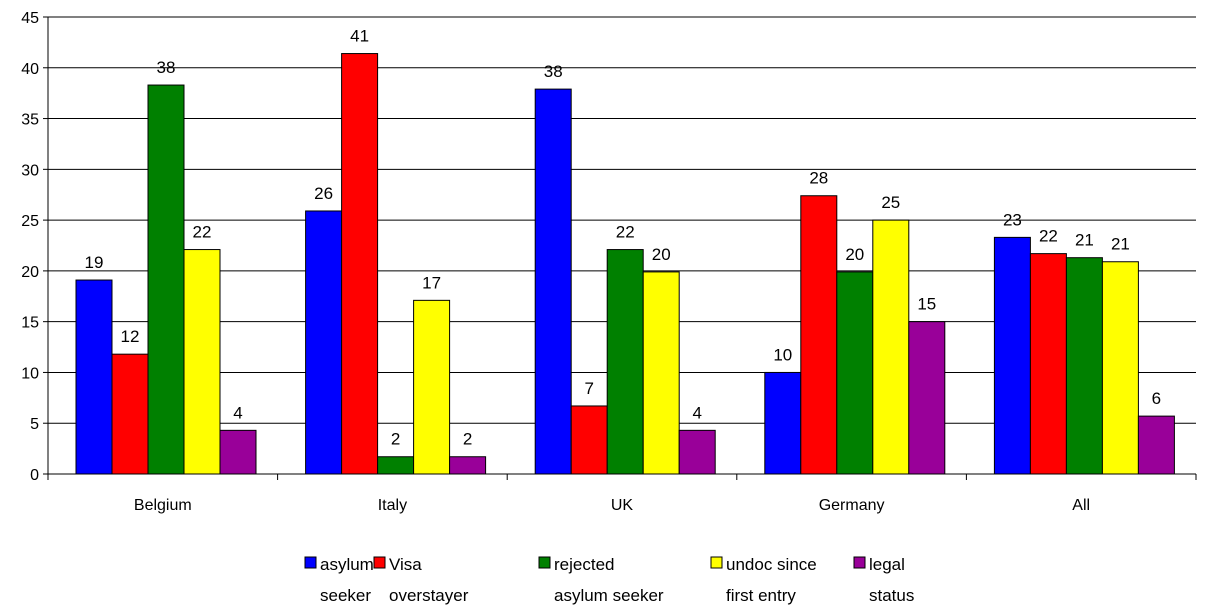  What do you see at coordinates (588, 388) in the screenshot?
I see `data-label: 7` at bounding box center [588, 388].